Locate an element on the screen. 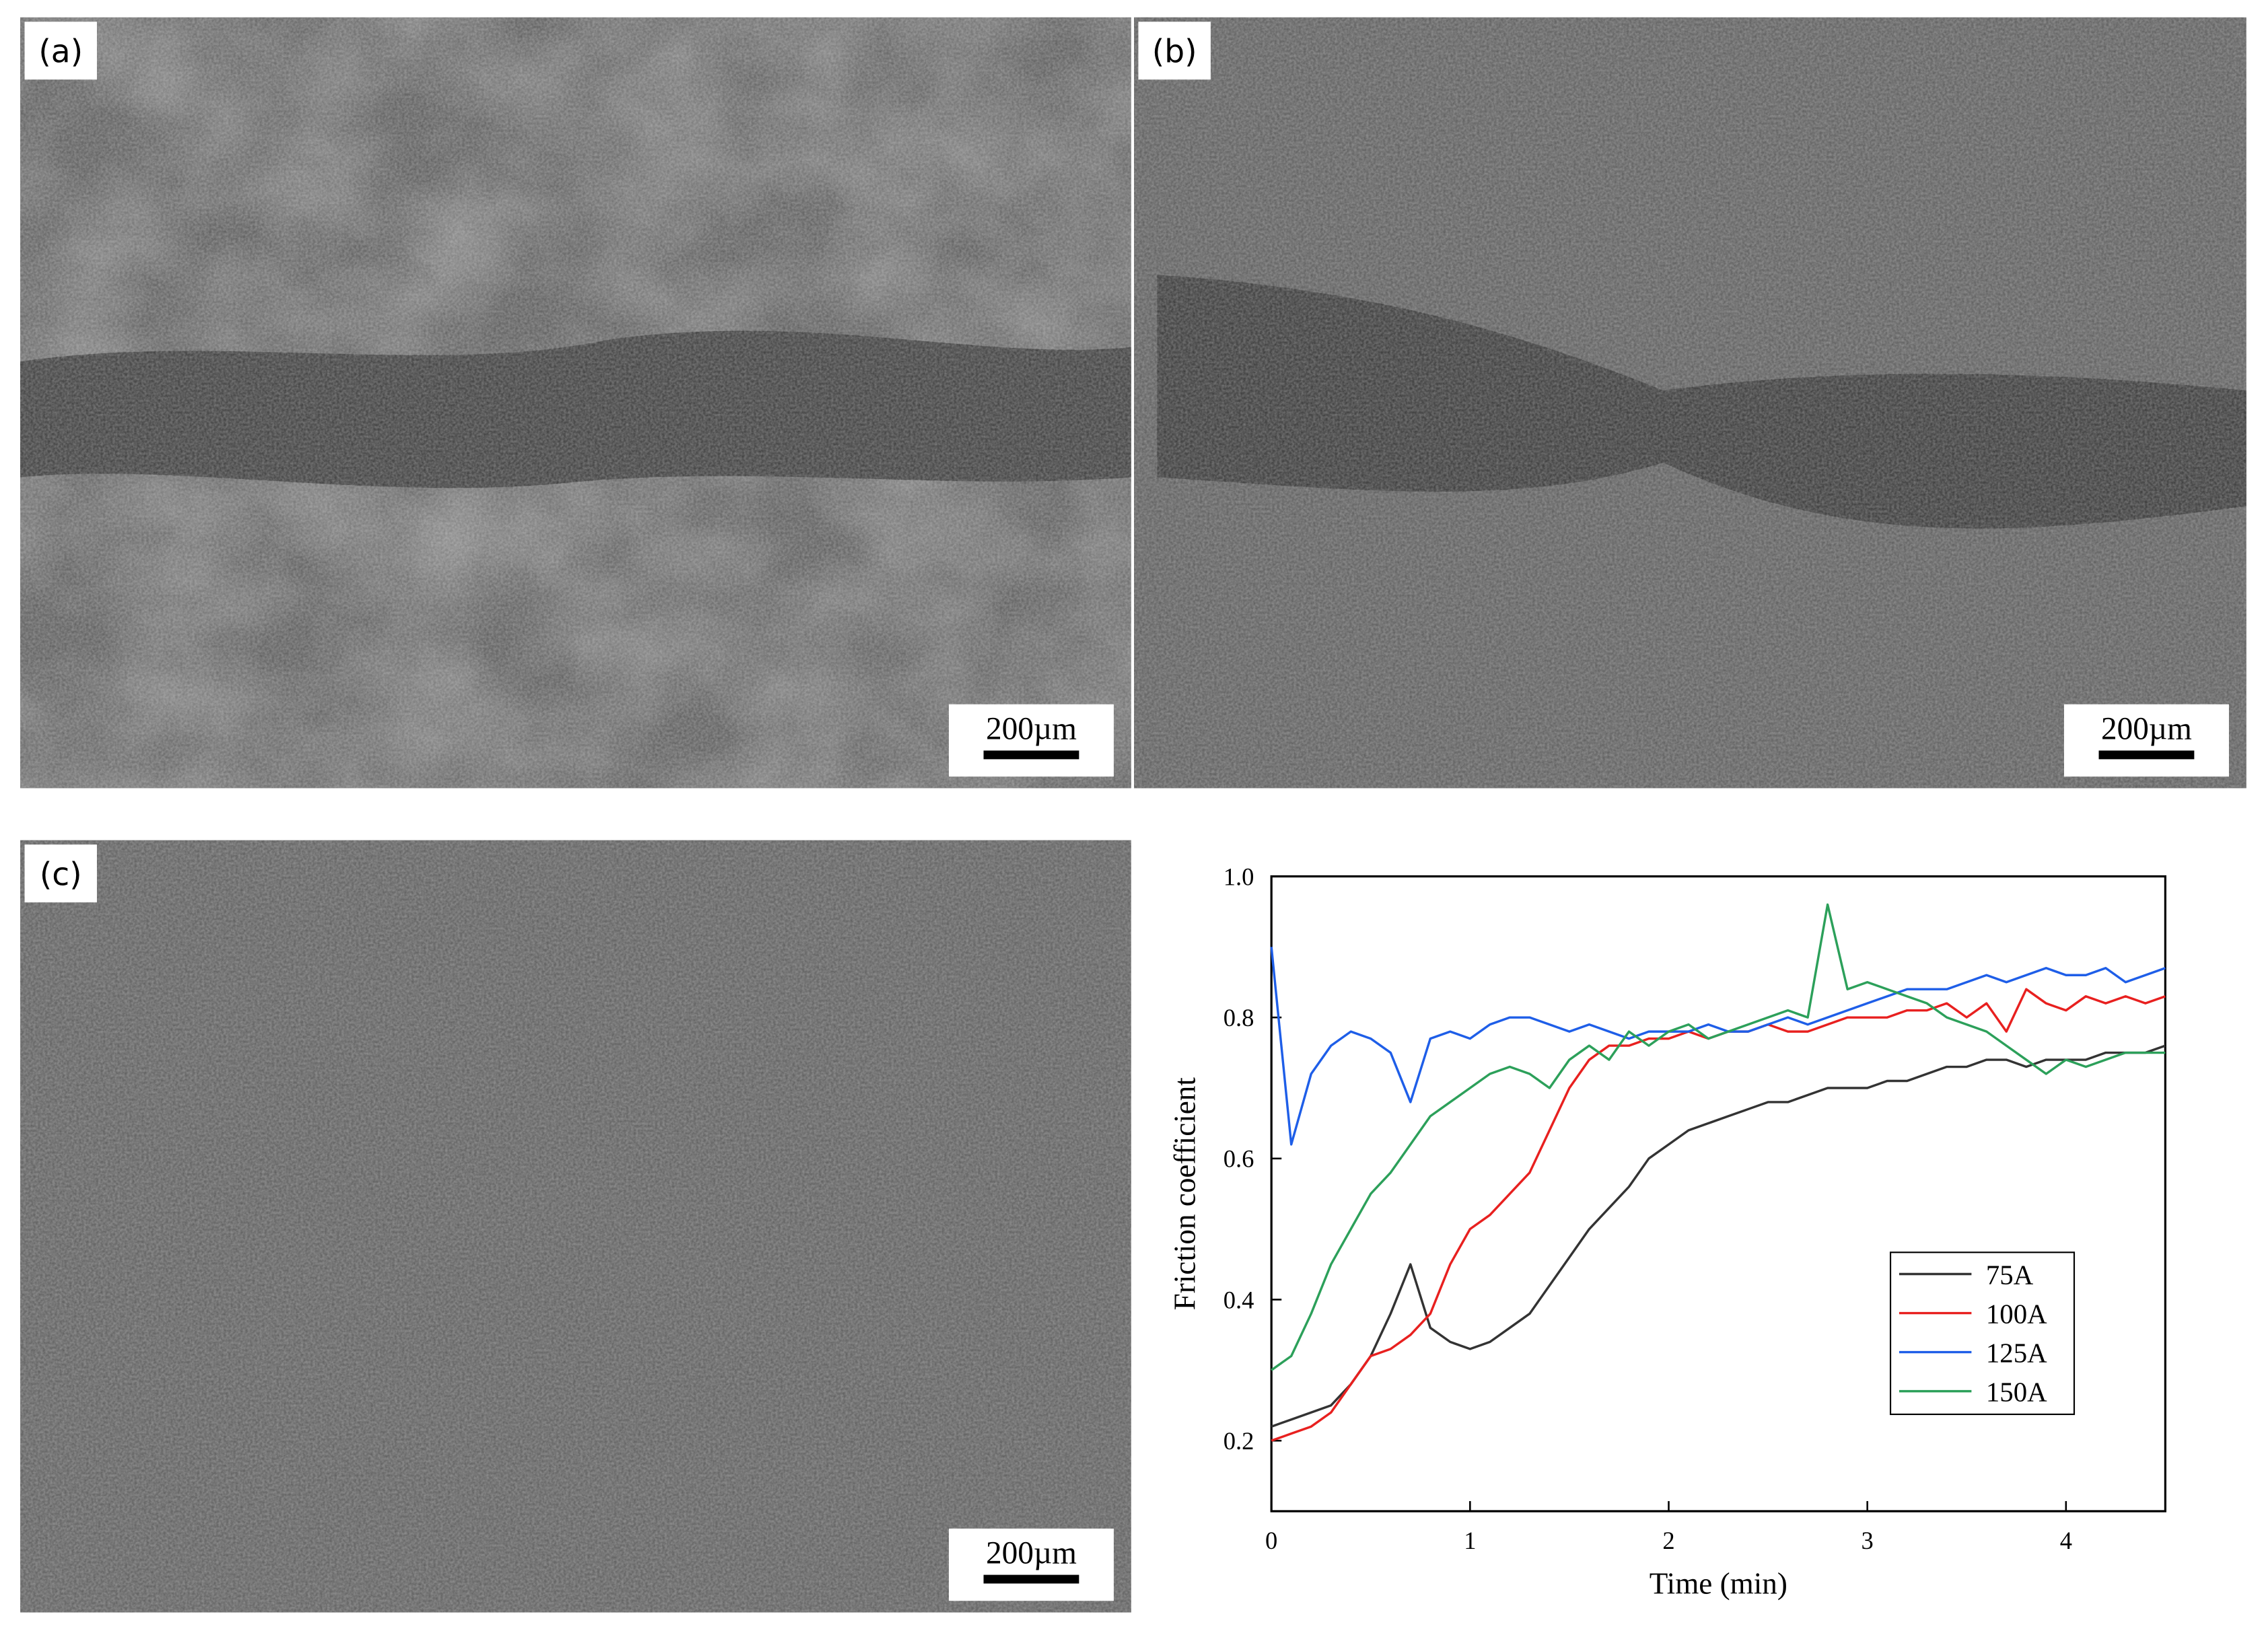 This screenshot has width=2268, height=1633. x-tick-label: 1 is located at coordinates (1470, 1540).